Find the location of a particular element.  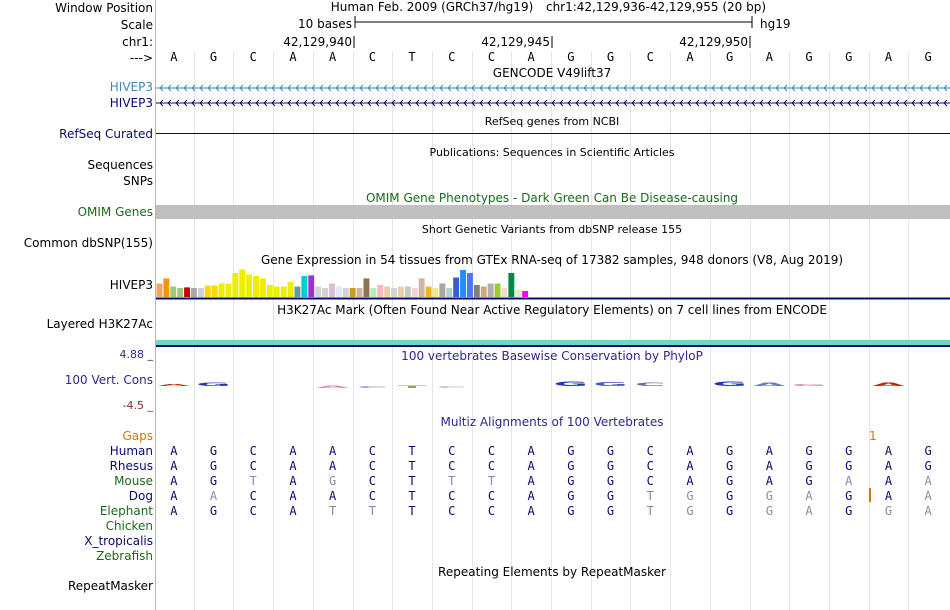

gencode-features is located at coordinates (553, 95).